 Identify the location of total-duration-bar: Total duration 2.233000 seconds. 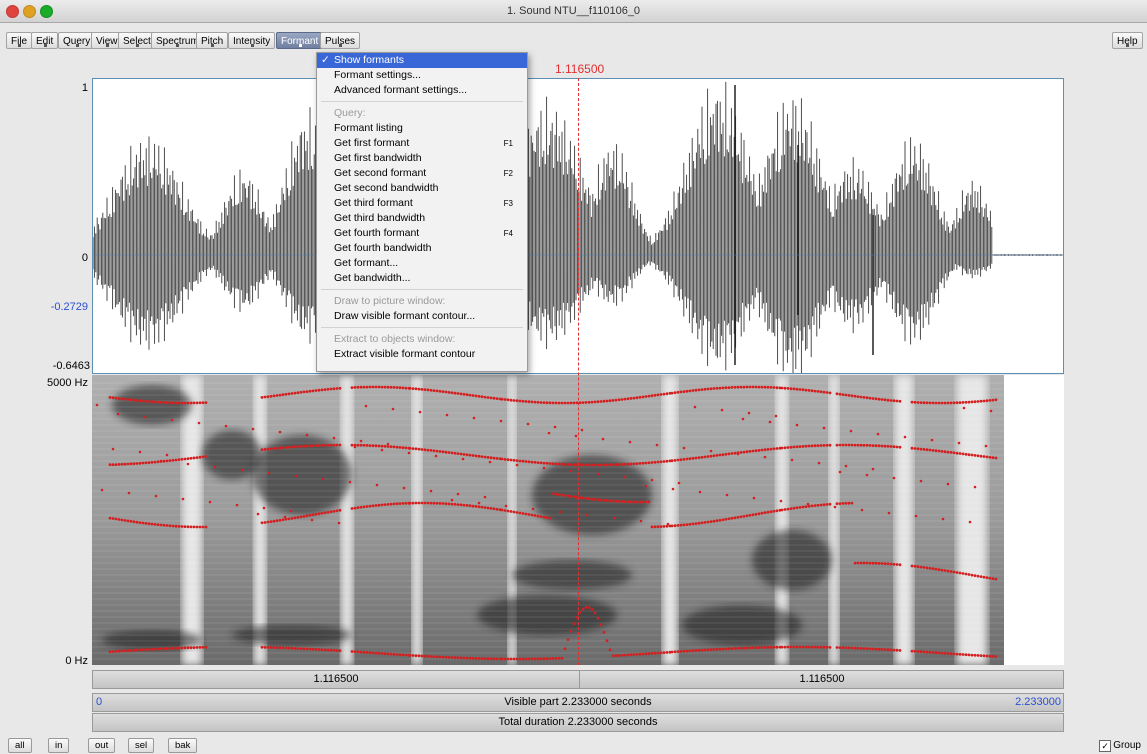
(578, 722).